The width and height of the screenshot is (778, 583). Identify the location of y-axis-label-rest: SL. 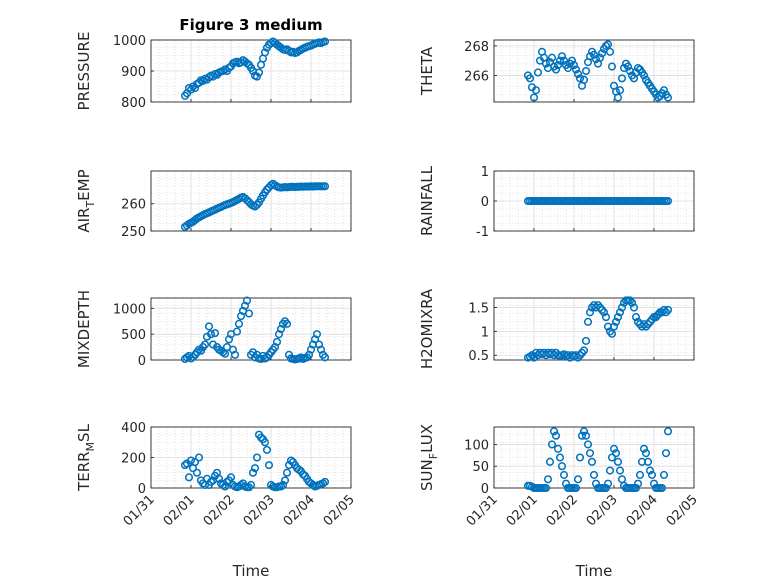
(84, 432).